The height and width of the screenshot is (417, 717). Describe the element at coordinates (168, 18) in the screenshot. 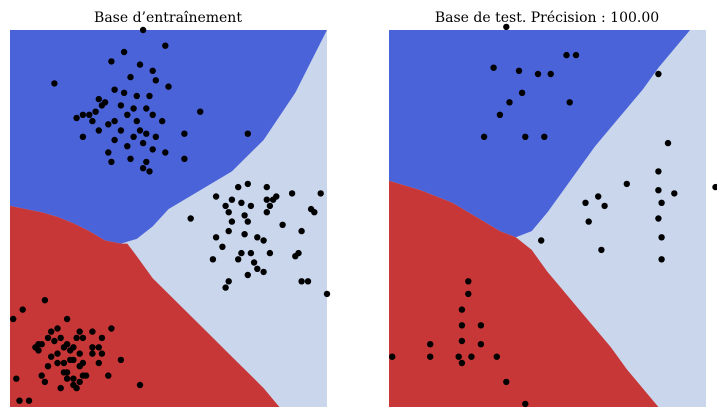

I see `train-title: Base d’entraînement` at that location.